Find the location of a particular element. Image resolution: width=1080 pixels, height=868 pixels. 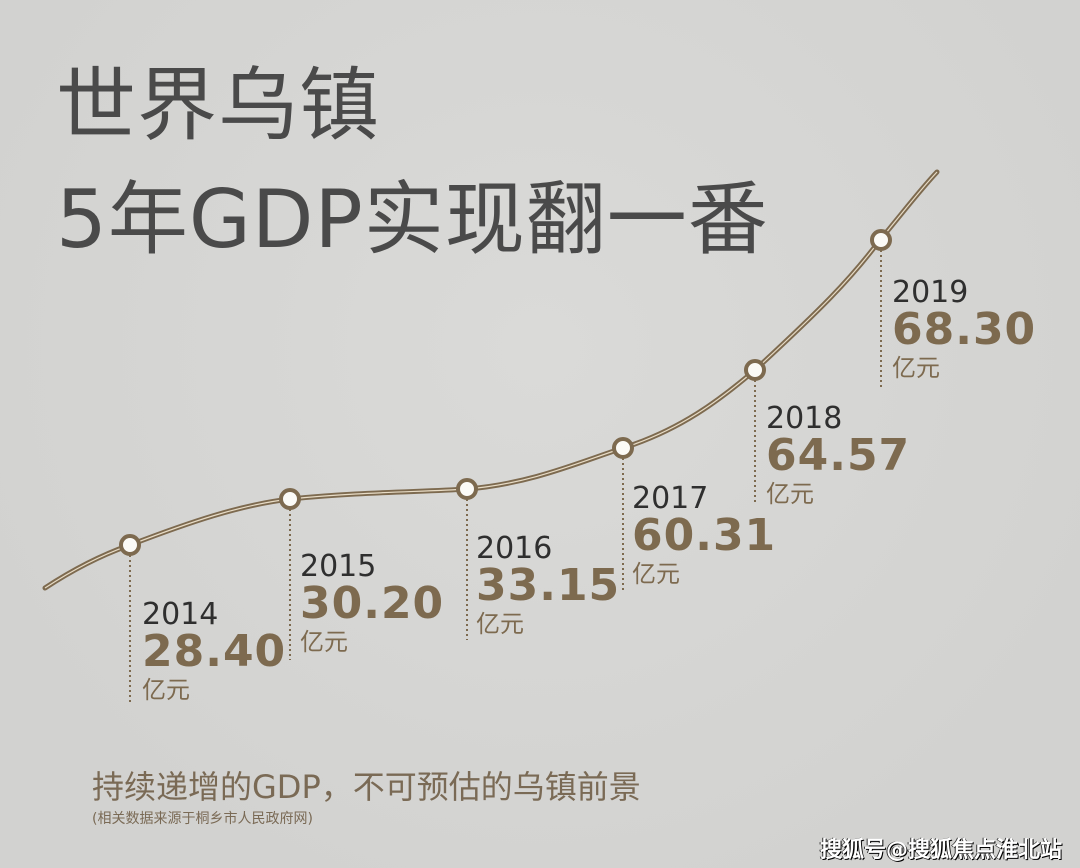

value-label: 68.30 is located at coordinates (964, 329).